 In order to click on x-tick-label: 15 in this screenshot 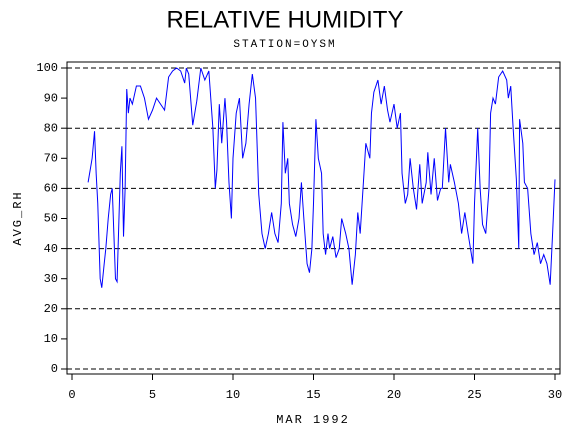, I will do `click(313, 395)`.